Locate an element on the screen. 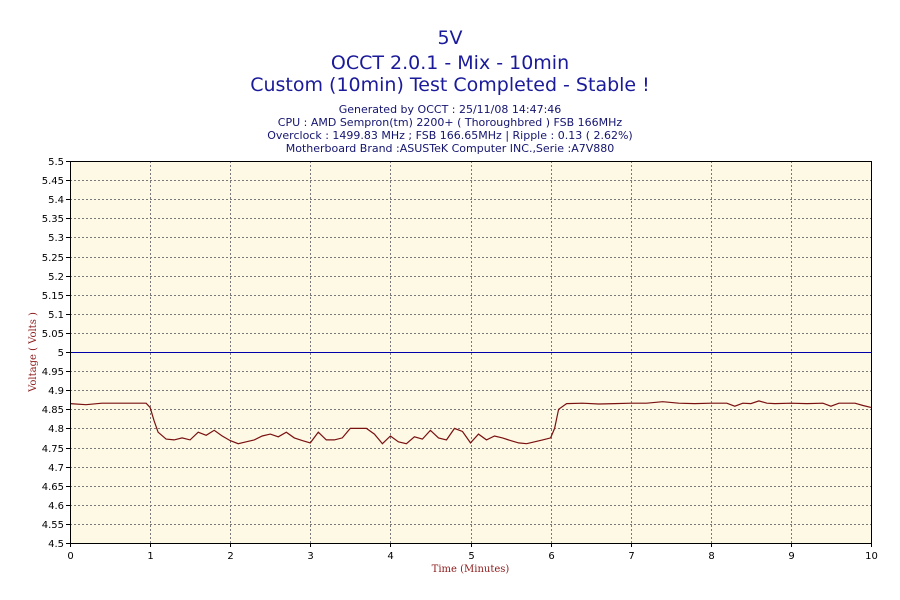 This screenshot has height=600, width=900. y-tick-label: 5.3 is located at coordinates (56, 238).